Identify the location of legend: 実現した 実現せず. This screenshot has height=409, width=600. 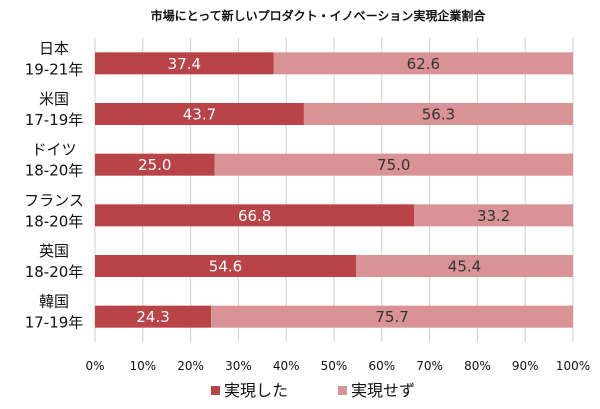
(313, 390).